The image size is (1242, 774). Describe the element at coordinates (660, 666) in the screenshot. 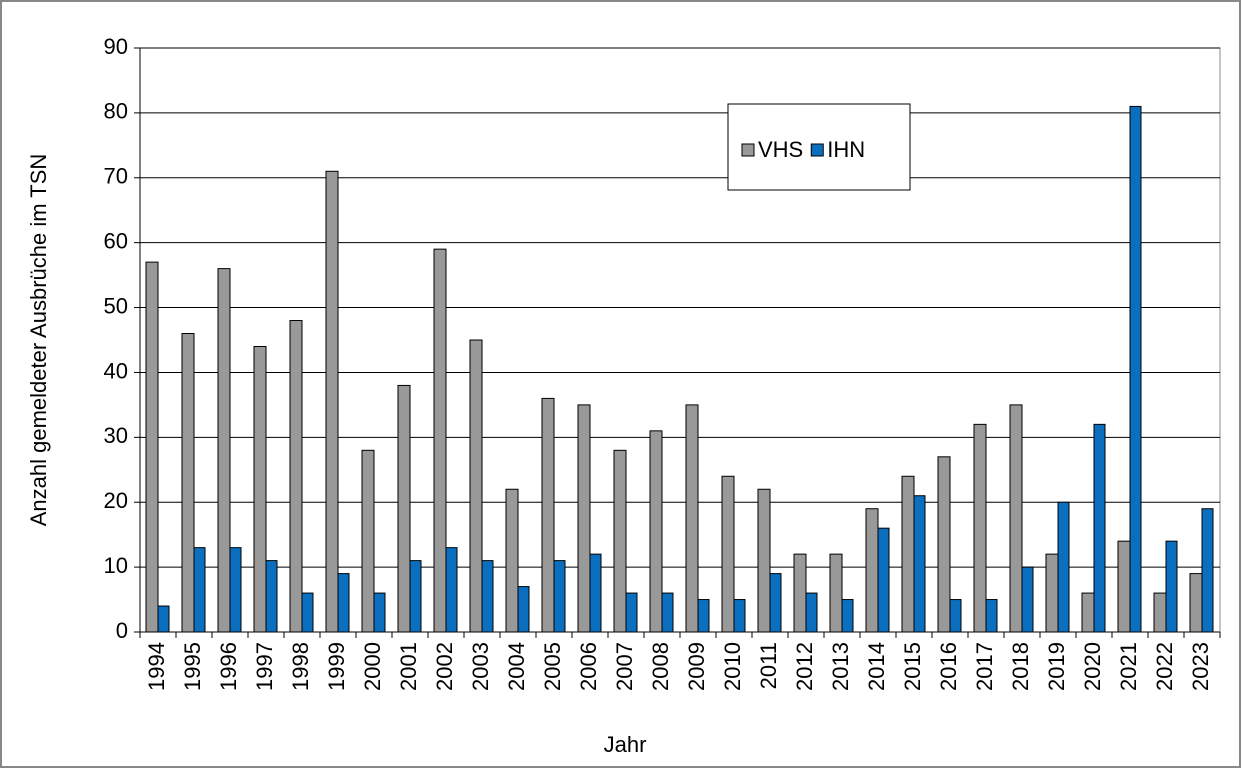

I see `x-tick-label: 2008` at that location.